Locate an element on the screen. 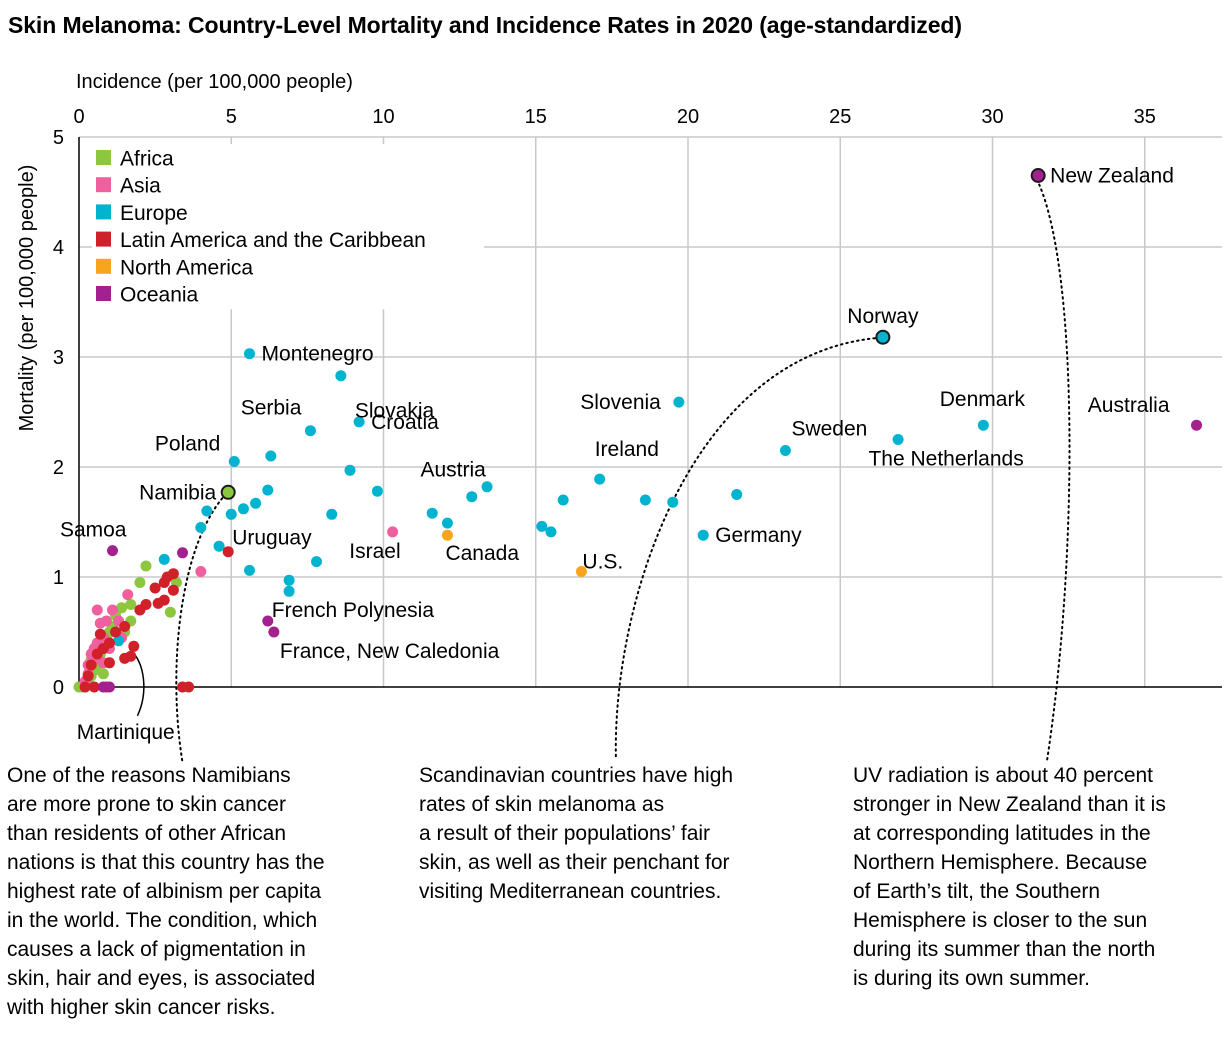 This screenshot has width=1231, height=1045. point-label: Poland is located at coordinates (187, 444).